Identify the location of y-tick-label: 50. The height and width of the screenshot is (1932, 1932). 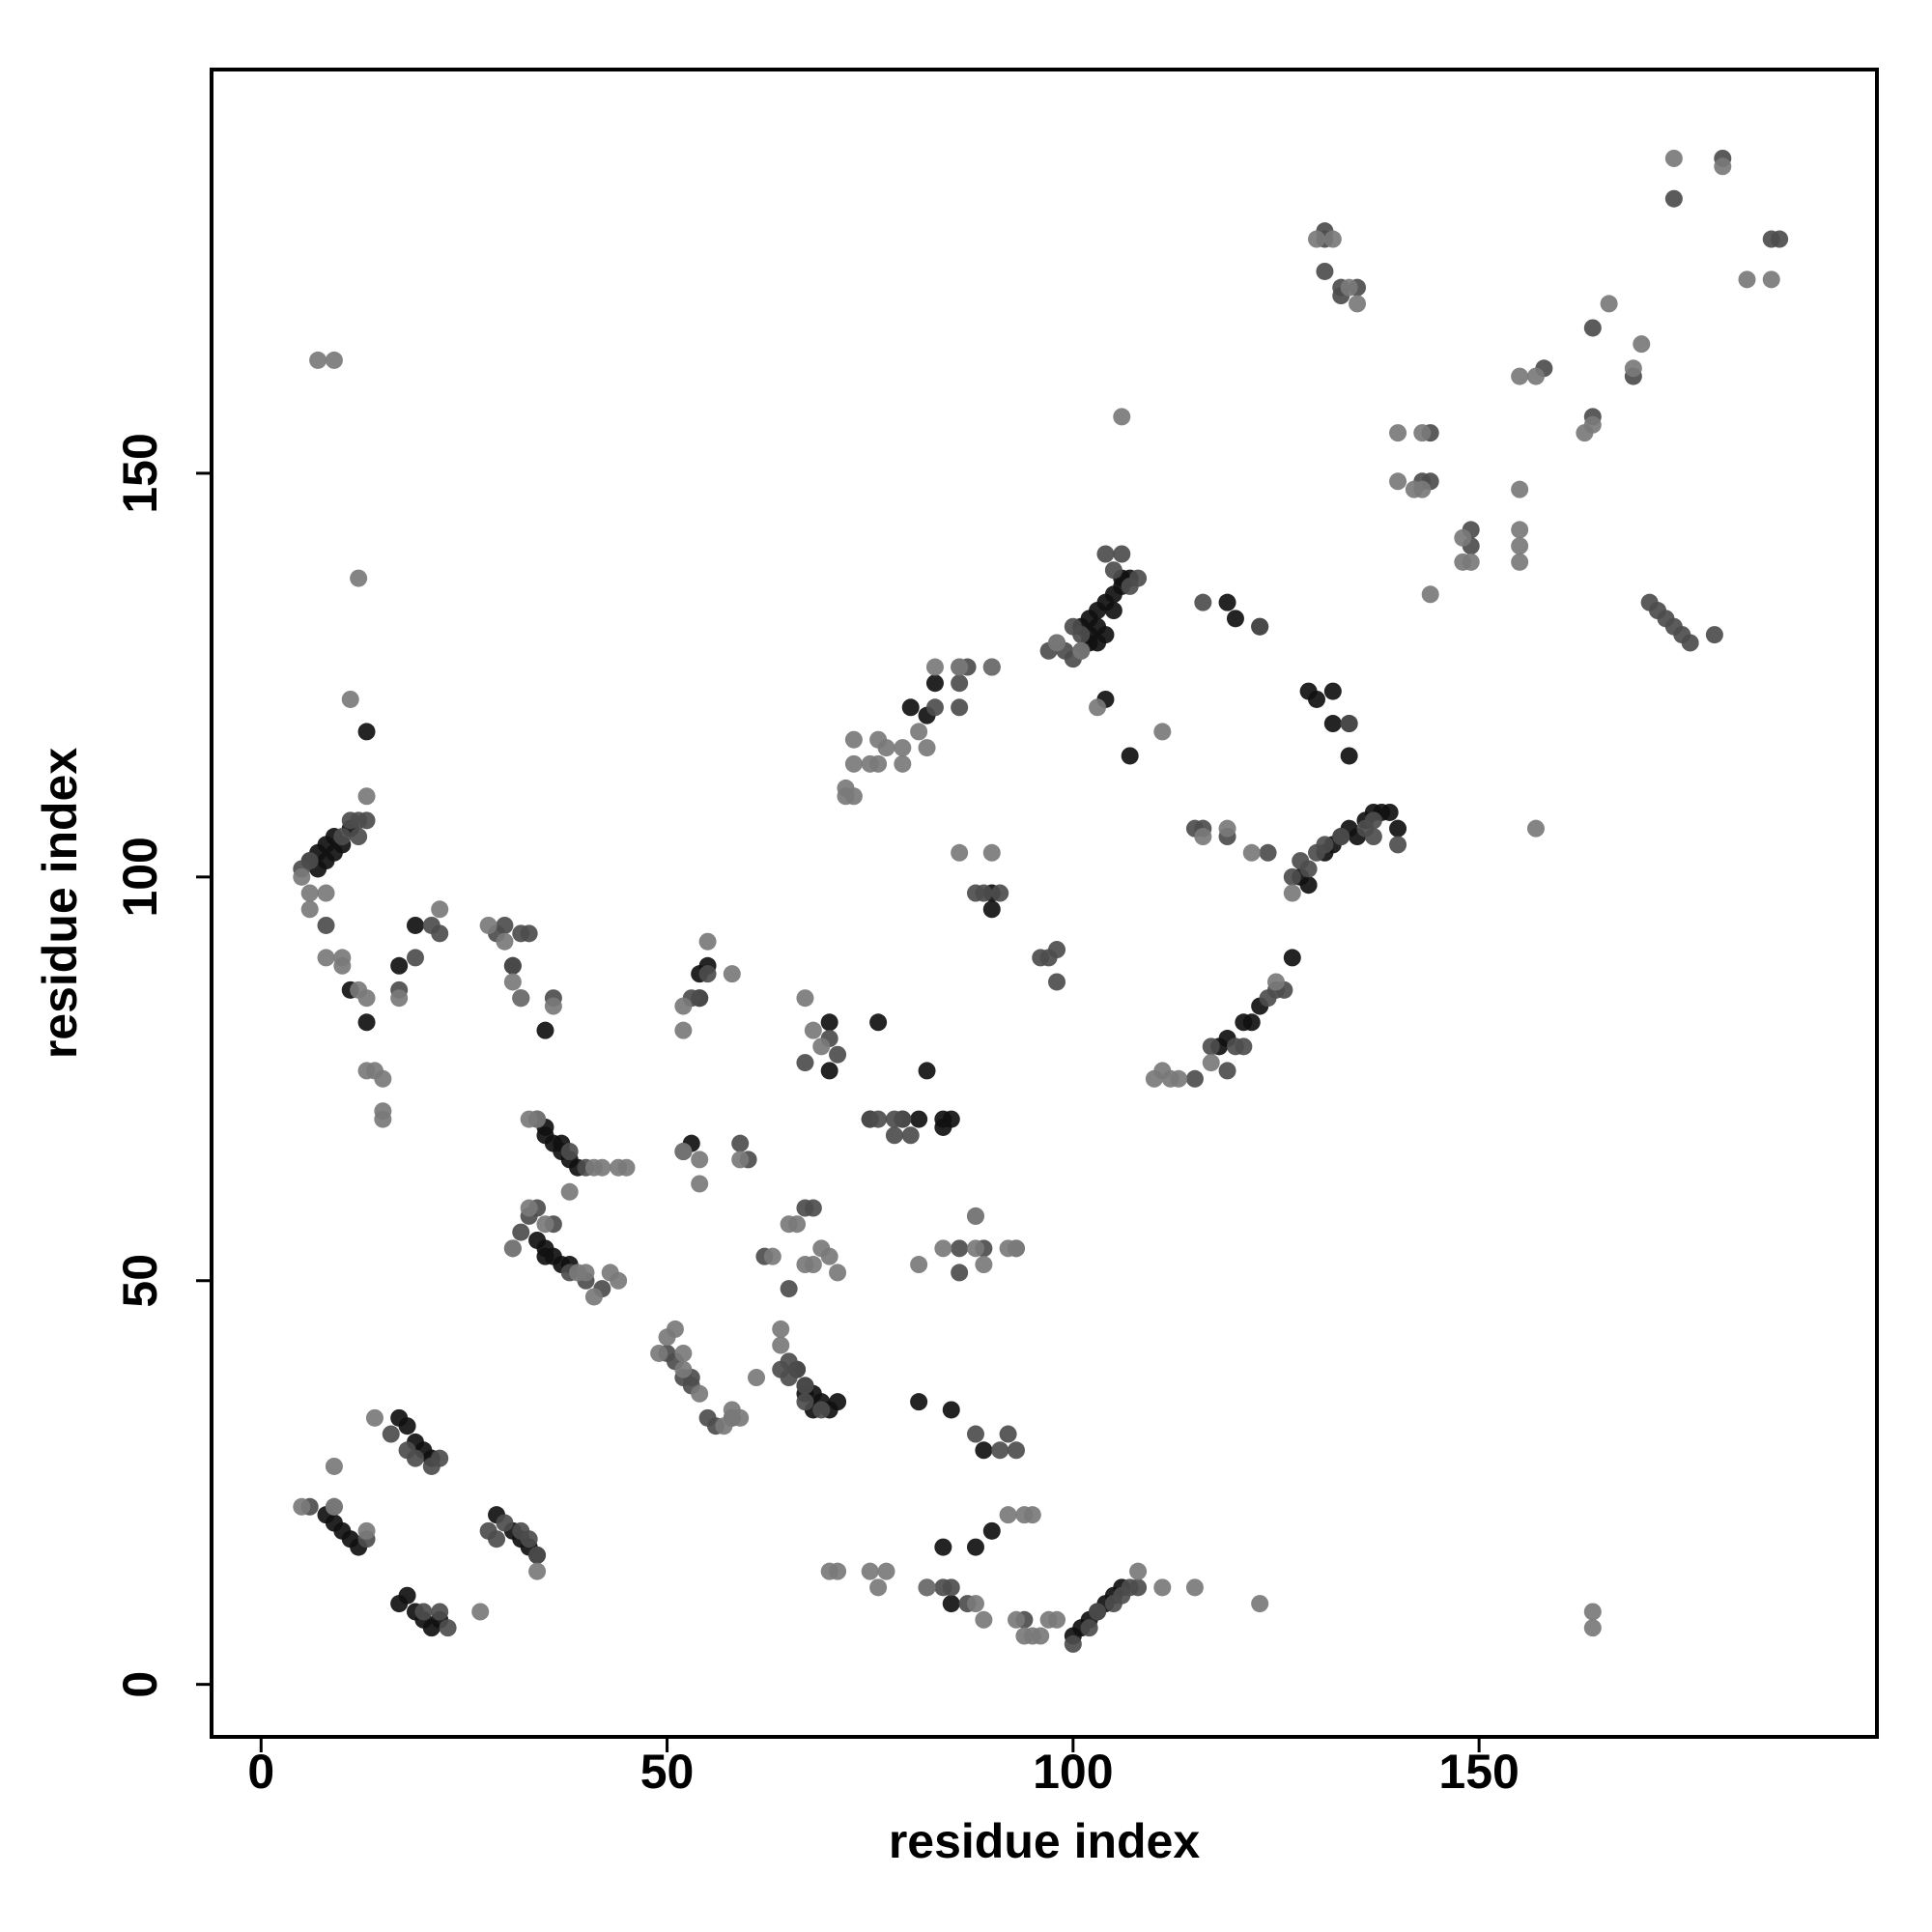
(140, 1281).